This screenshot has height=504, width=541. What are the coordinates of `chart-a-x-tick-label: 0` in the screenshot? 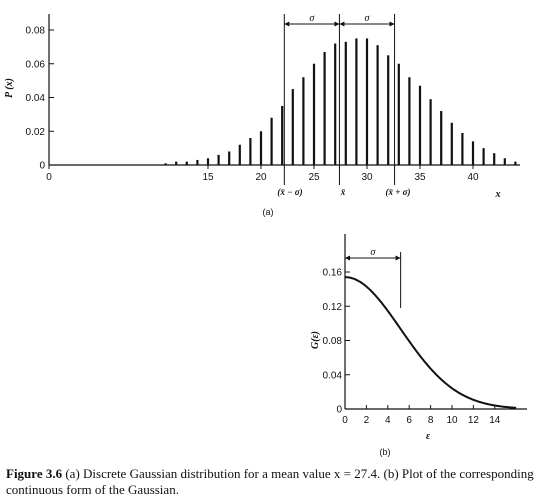 It's located at (49, 177).